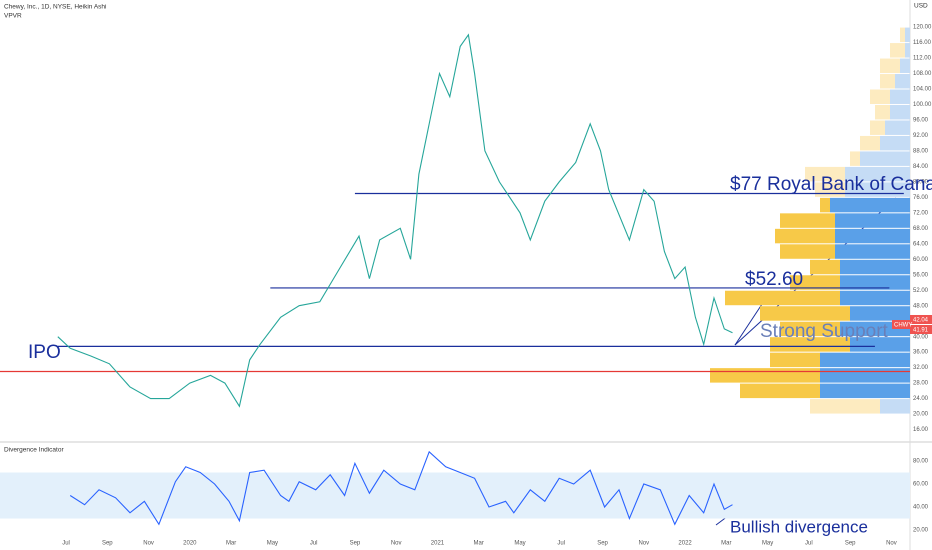 This screenshot has height=550, width=932. What do you see at coordinates (438, 544) in the screenshot?
I see `x-tick-label: 2021` at bounding box center [438, 544].